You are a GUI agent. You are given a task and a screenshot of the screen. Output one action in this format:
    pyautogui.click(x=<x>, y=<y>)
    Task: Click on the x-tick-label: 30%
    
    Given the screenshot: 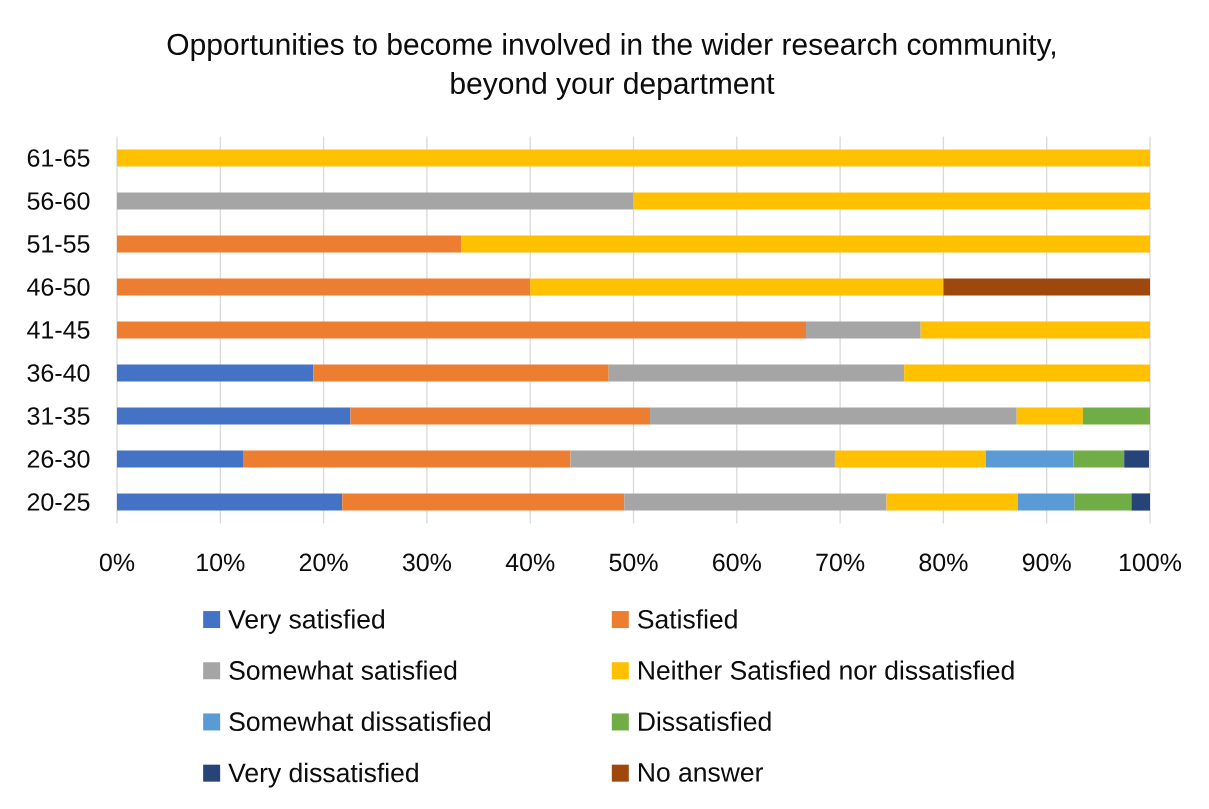 What is the action you would take?
    pyautogui.click(x=427, y=562)
    